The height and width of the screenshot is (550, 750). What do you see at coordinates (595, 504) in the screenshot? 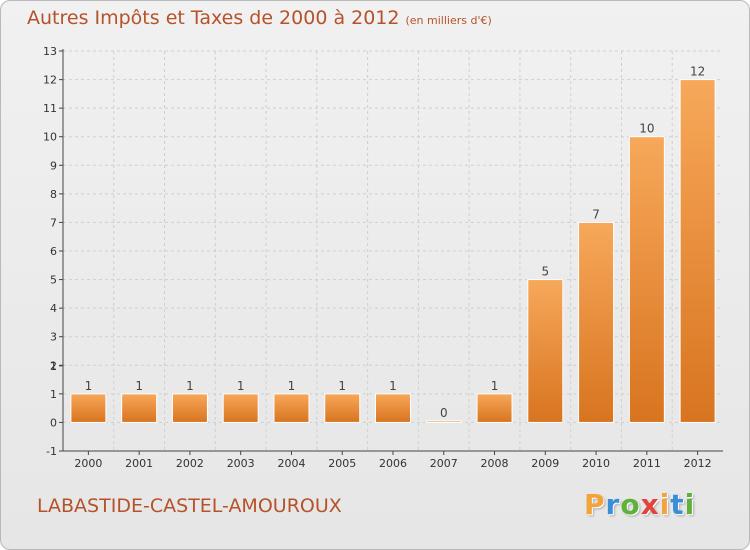
I see `logo-letter: P` at bounding box center [595, 504].